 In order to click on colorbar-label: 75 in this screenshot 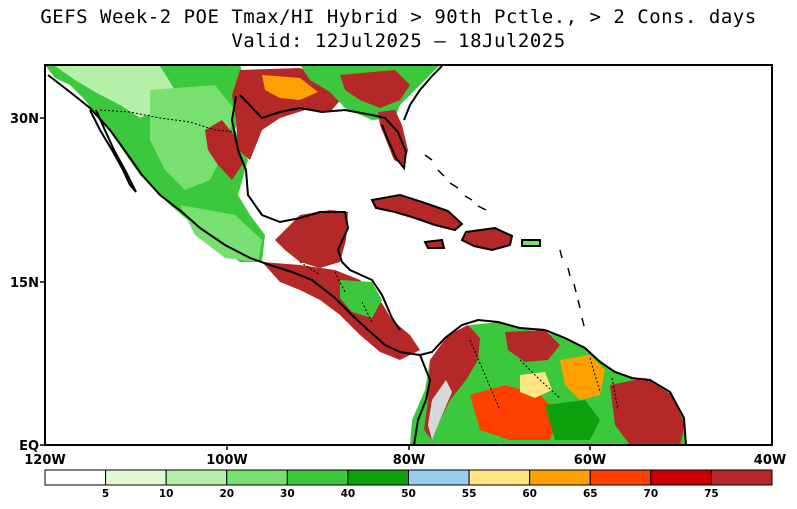, I will do `click(711, 494)`.